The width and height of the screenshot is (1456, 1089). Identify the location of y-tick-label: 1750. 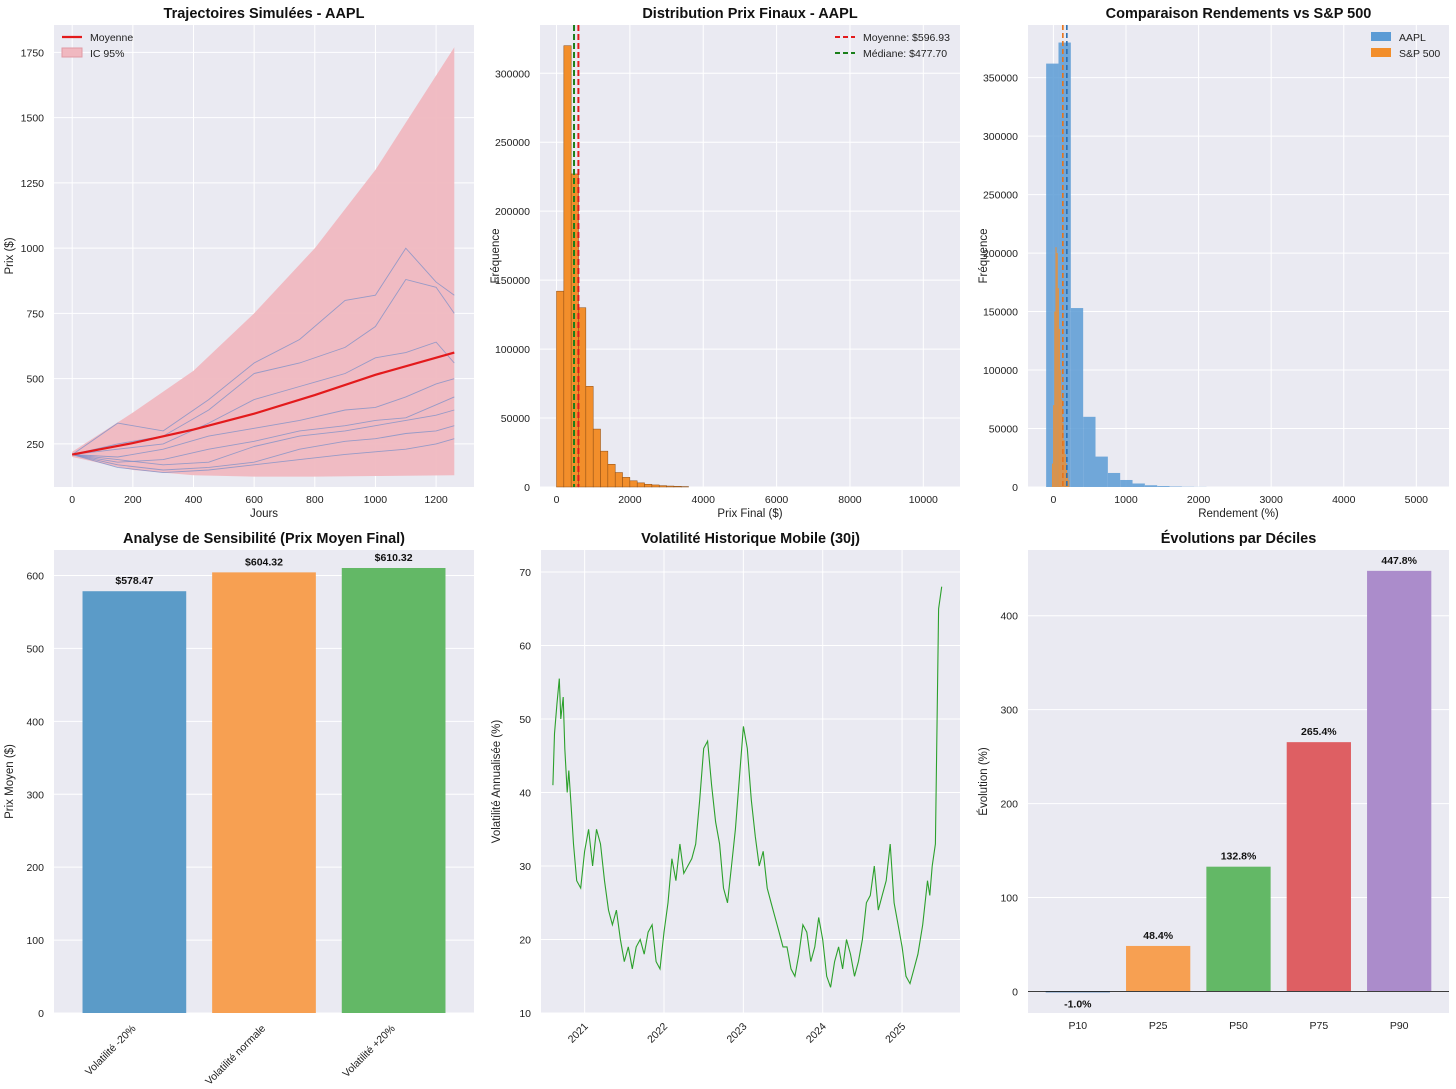
(33, 53).